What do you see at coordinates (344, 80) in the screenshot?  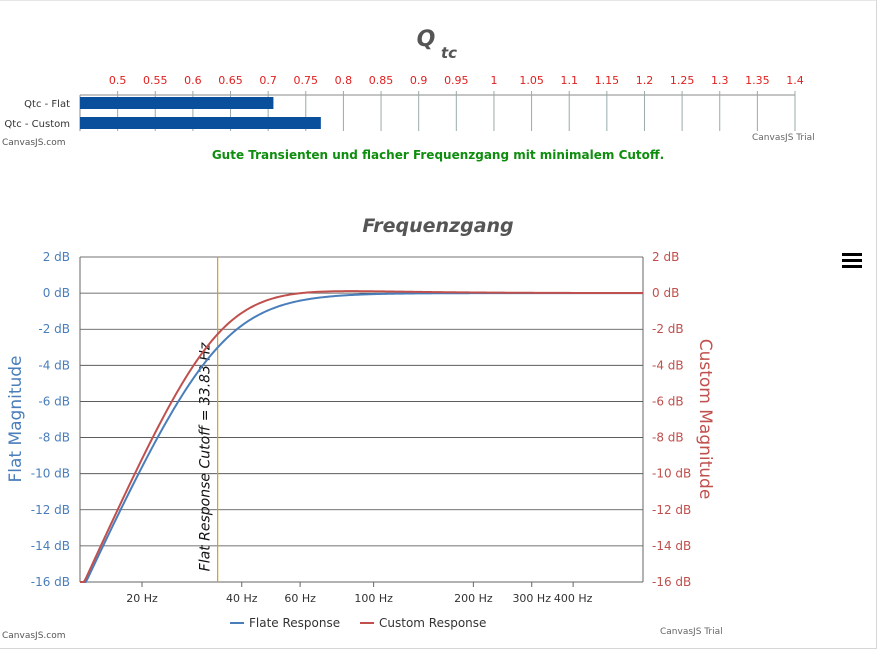 I see `bar-x-tick-label: 0.8` at bounding box center [344, 80].